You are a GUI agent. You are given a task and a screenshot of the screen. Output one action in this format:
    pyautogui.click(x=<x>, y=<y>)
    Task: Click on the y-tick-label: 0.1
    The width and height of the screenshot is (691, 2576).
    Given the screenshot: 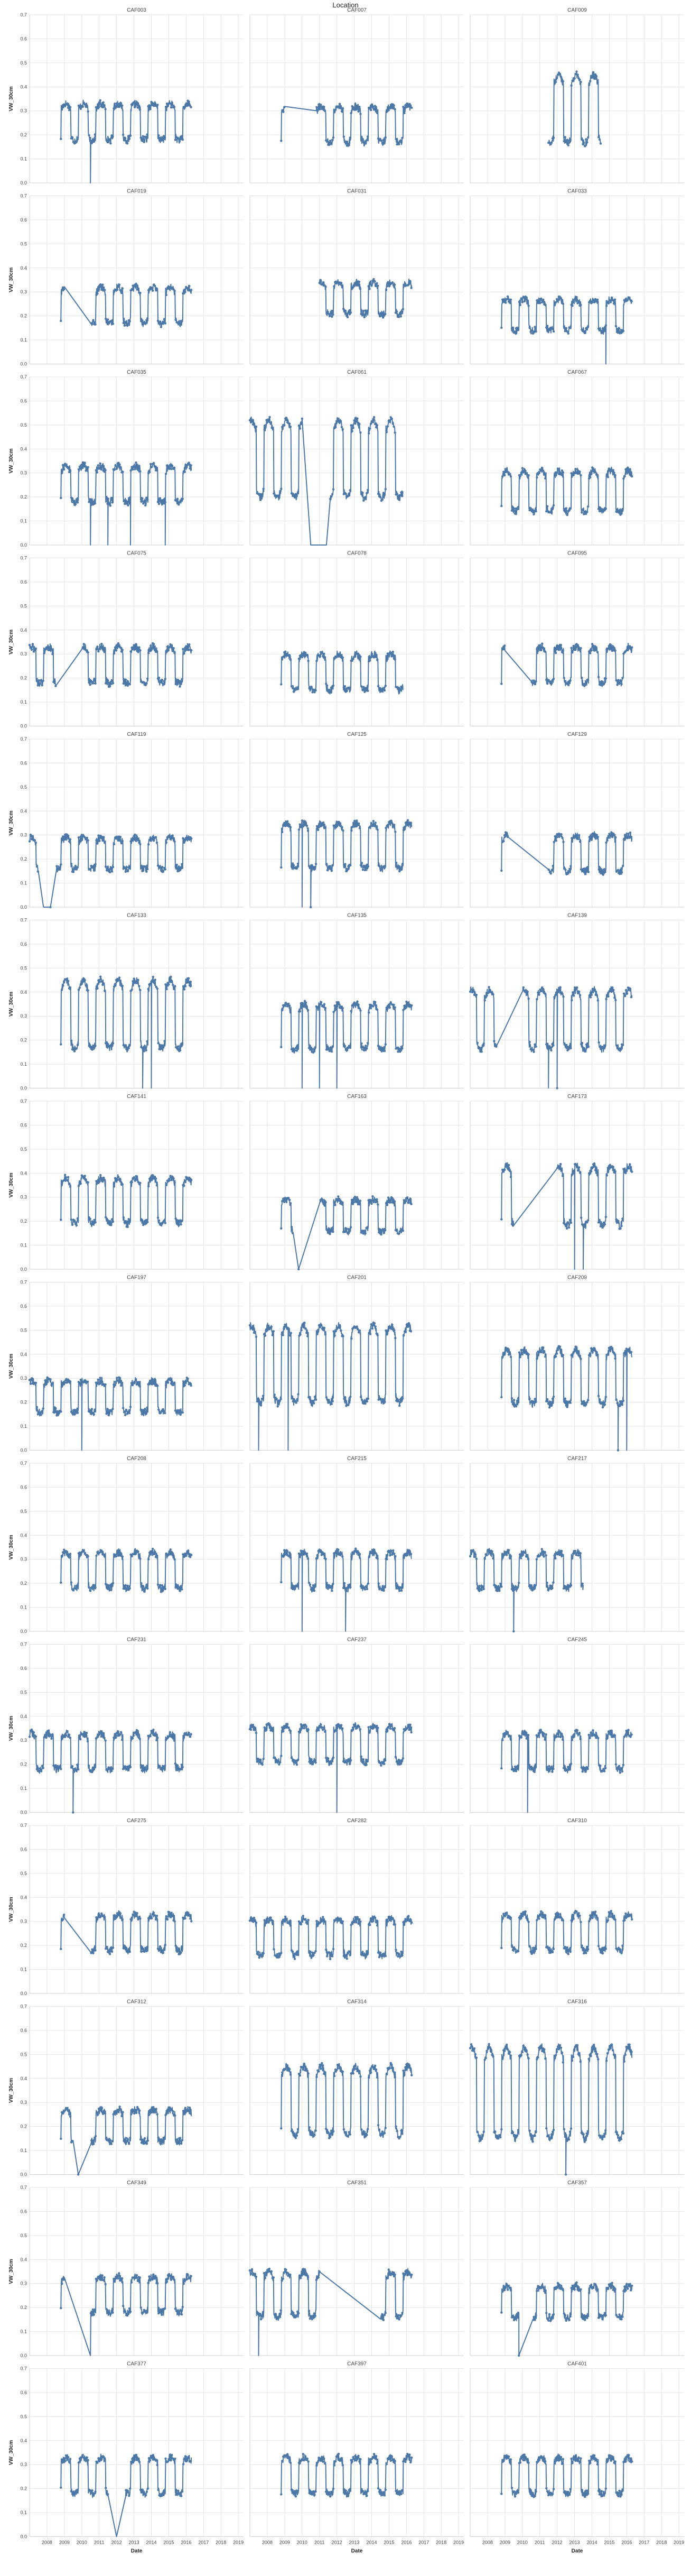 What is the action you would take?
    pyautogui.click(x=23, y=1788)
    